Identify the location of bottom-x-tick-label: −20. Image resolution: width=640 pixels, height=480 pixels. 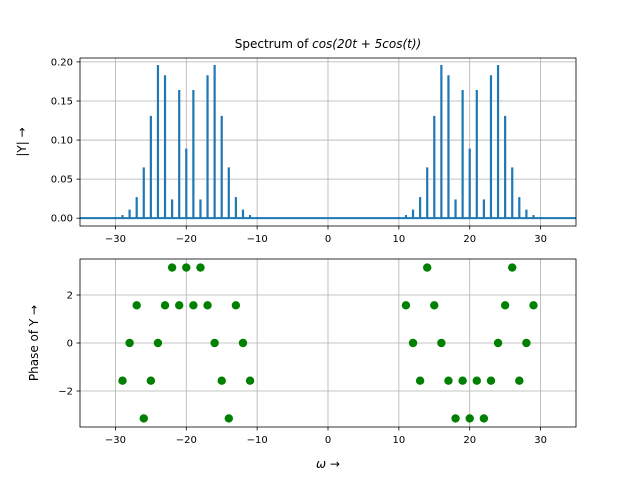
(186, 440).